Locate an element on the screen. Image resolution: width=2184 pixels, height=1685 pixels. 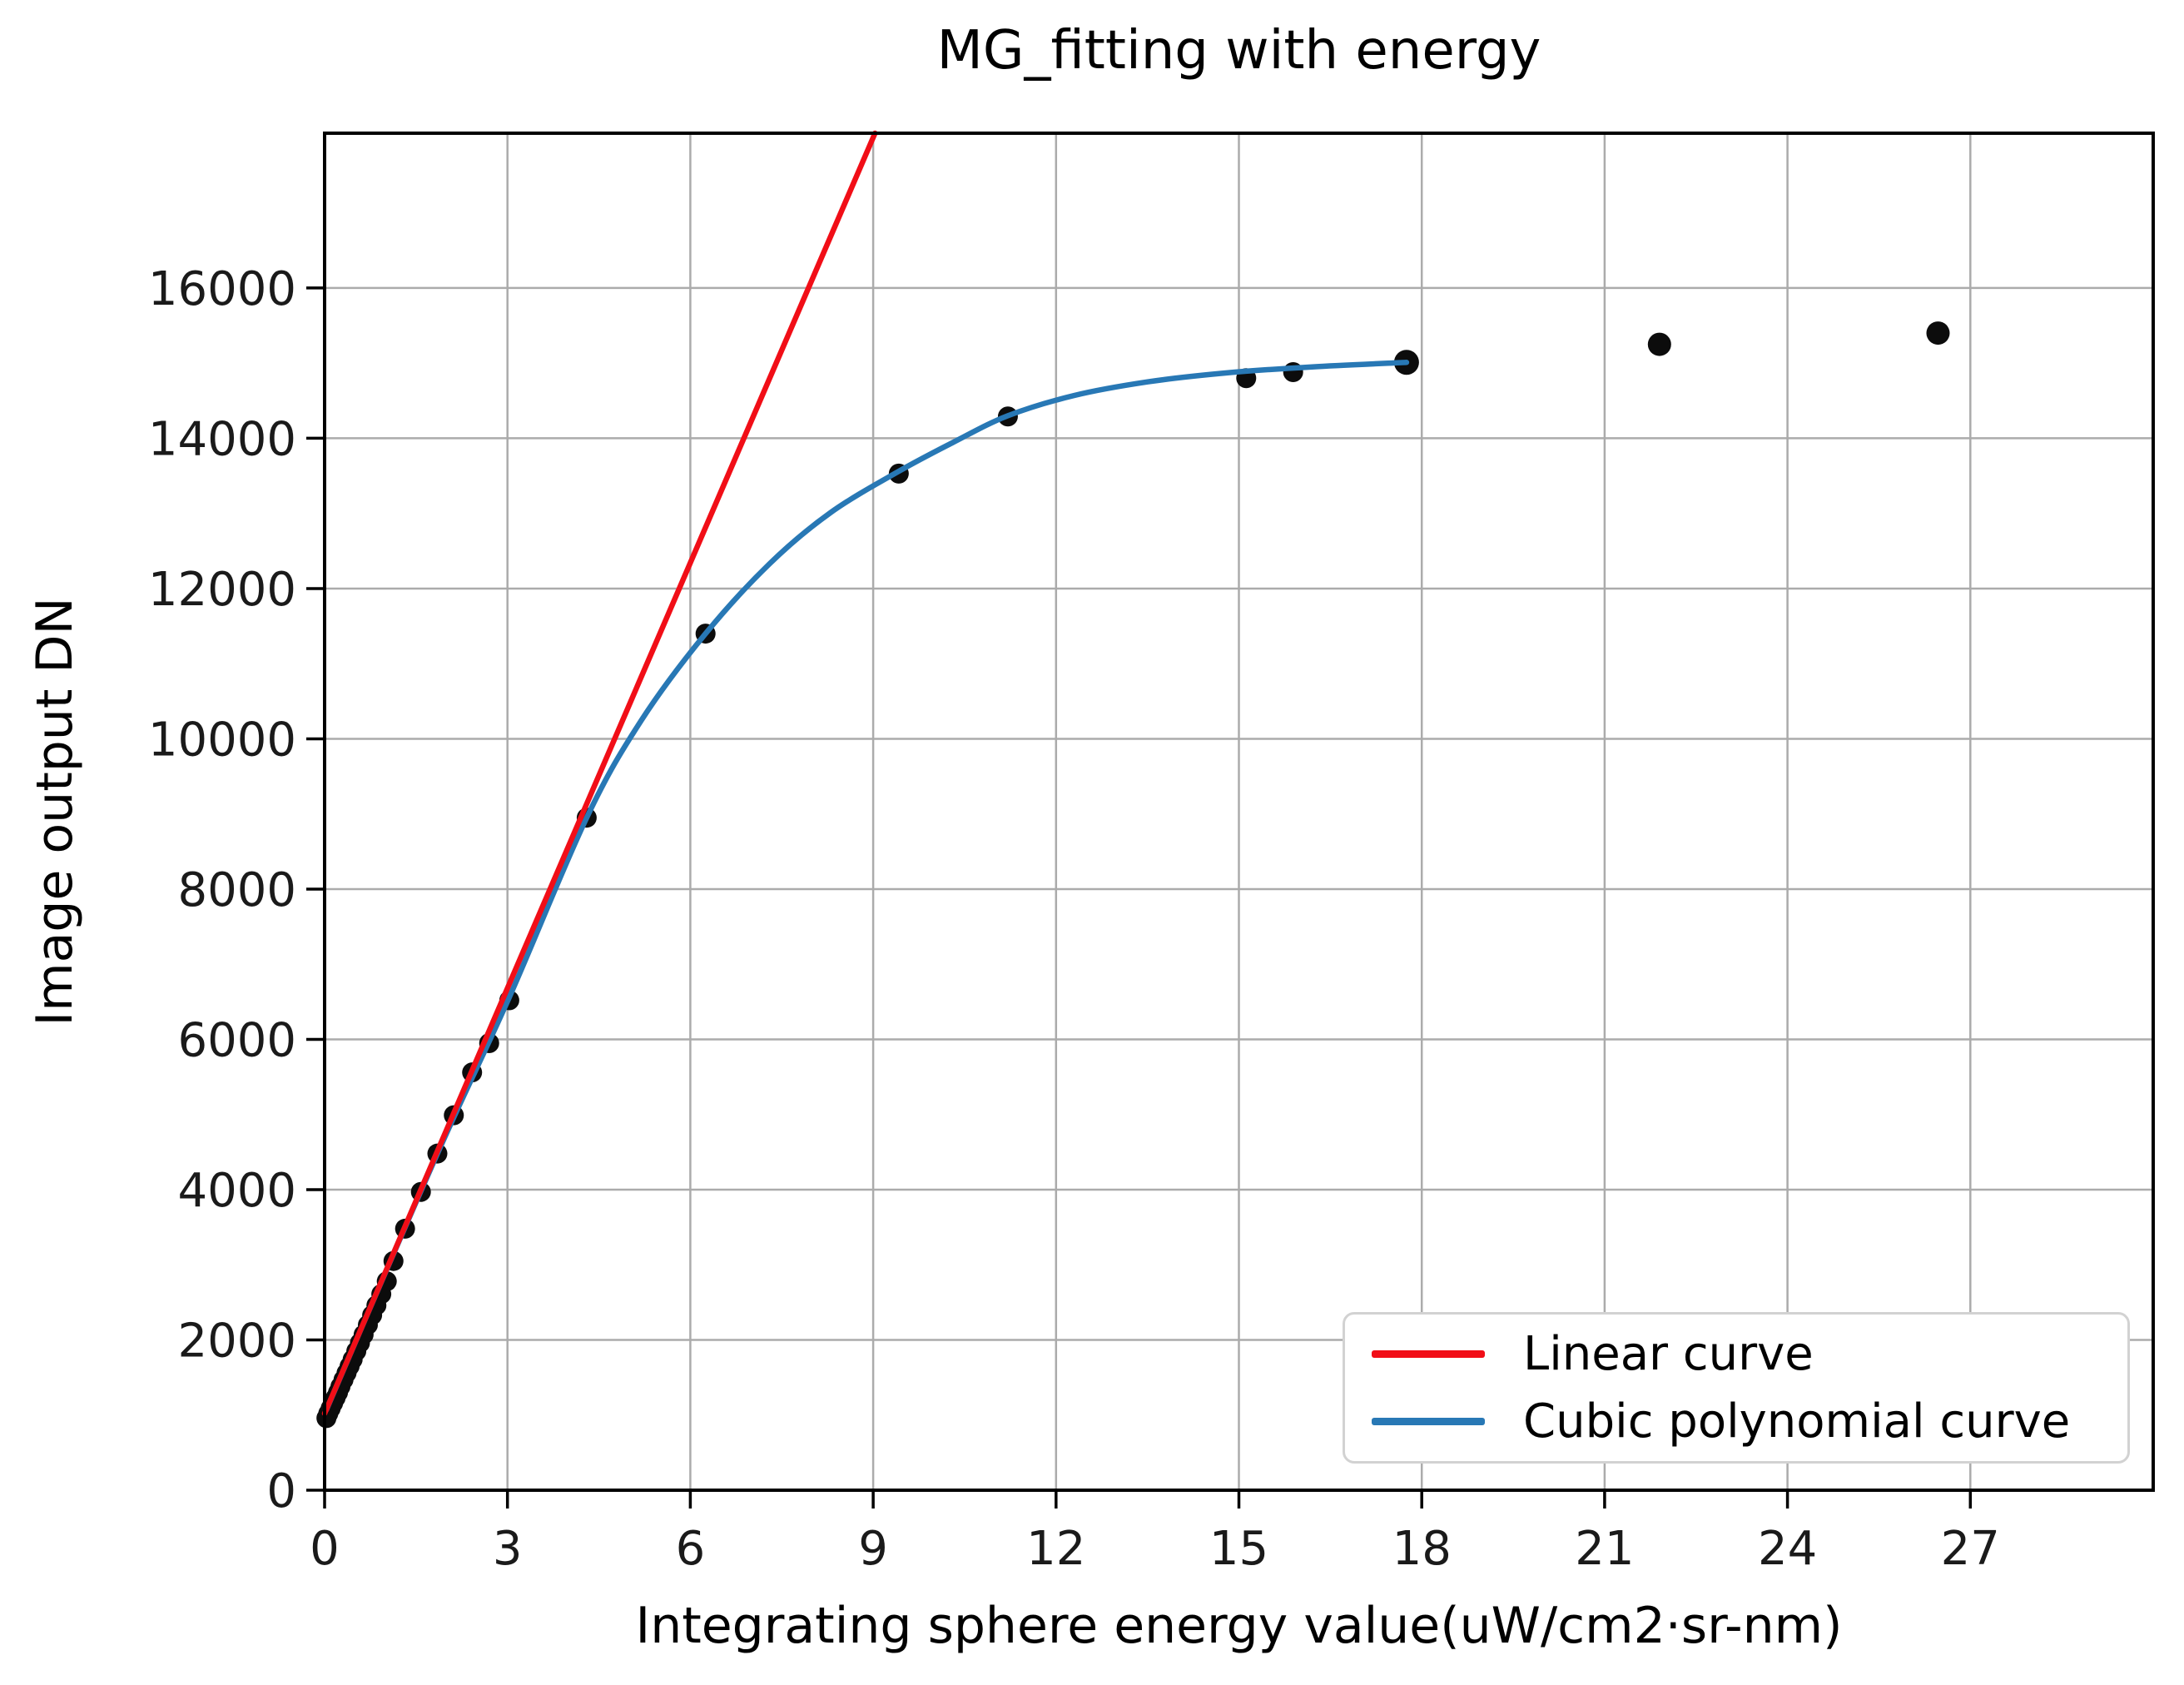
y-tick-label: 16000 is located at coordinates (222, 289).